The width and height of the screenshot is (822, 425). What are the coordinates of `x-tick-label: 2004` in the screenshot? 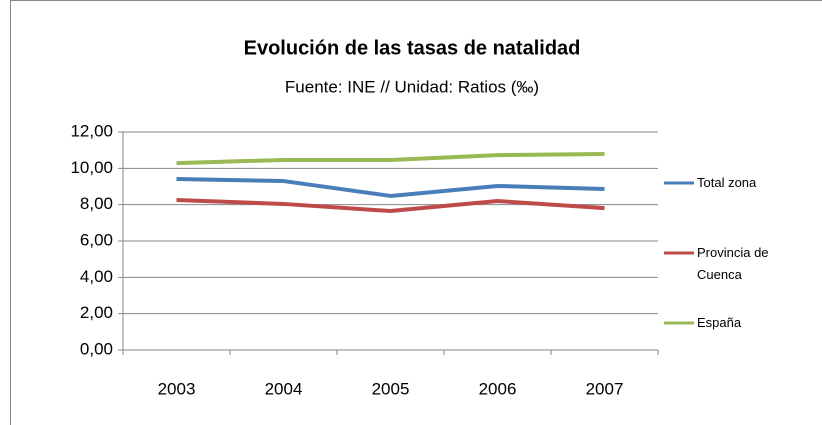 It's located at (284, 388).